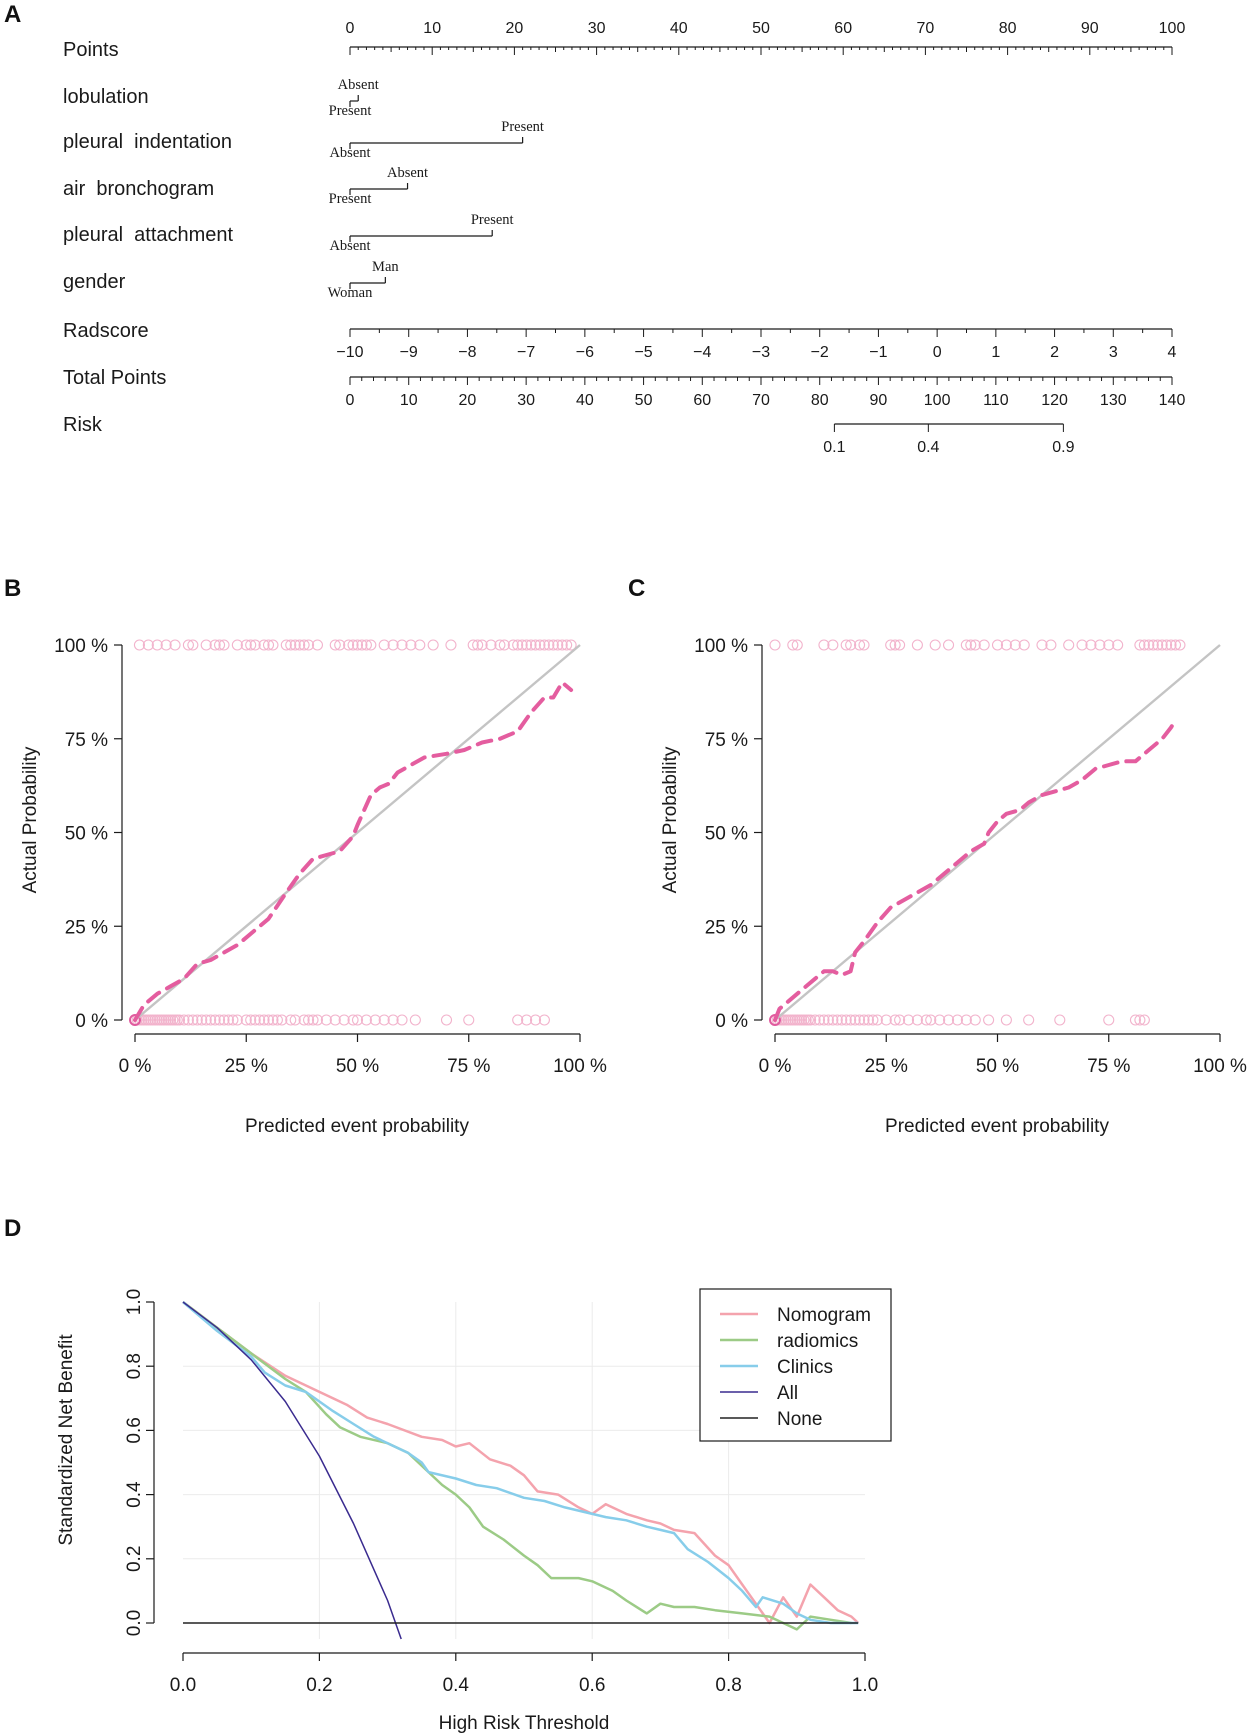  I want to click on radscore-tick-label: 3, so click(1113, 352).